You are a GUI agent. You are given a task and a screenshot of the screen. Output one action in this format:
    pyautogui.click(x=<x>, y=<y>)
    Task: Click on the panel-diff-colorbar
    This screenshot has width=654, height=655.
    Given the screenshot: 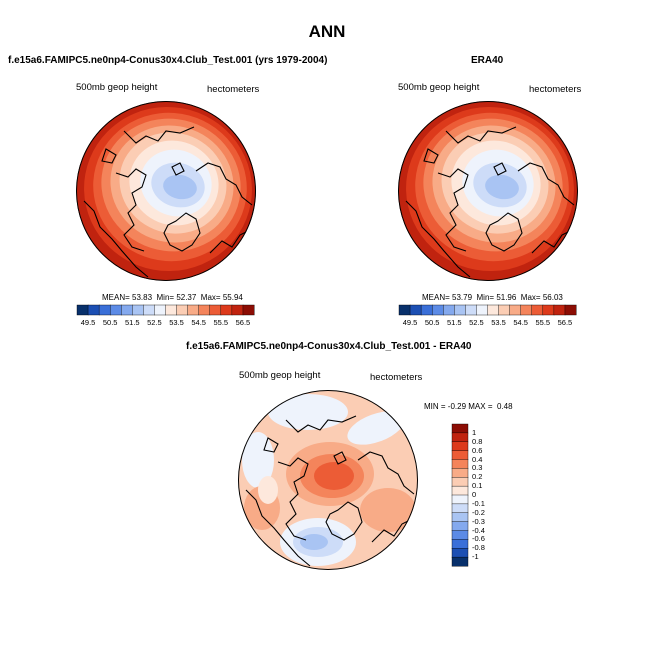 What is the action you would take?
    pyautogui.click(x=460, y=495)
    